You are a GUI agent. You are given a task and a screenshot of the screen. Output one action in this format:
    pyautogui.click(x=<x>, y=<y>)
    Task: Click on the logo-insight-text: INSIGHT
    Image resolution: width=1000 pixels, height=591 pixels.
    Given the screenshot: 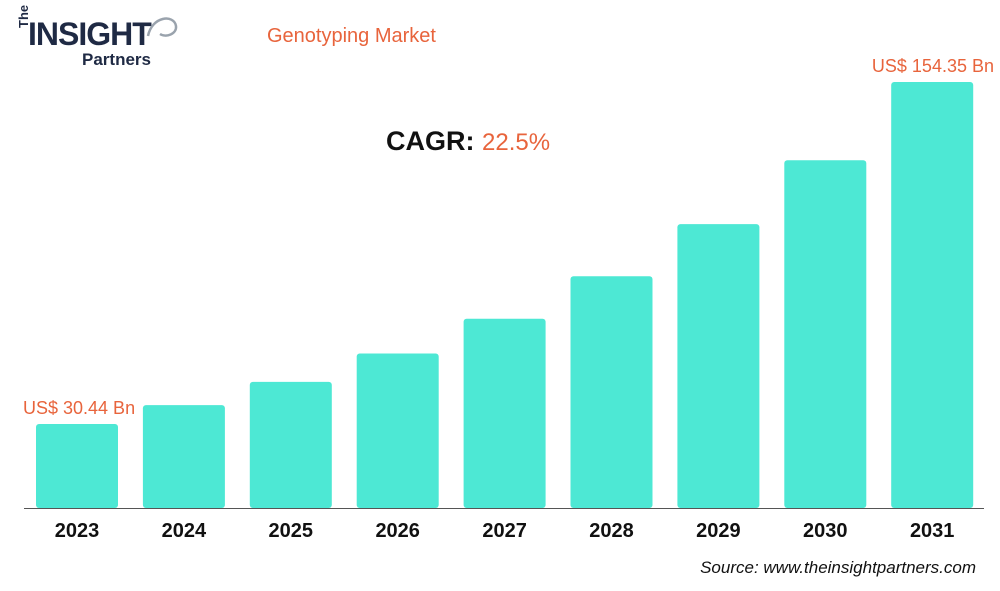 What is the action you would take?
    pyautogui.click(x=90, y=34)
    